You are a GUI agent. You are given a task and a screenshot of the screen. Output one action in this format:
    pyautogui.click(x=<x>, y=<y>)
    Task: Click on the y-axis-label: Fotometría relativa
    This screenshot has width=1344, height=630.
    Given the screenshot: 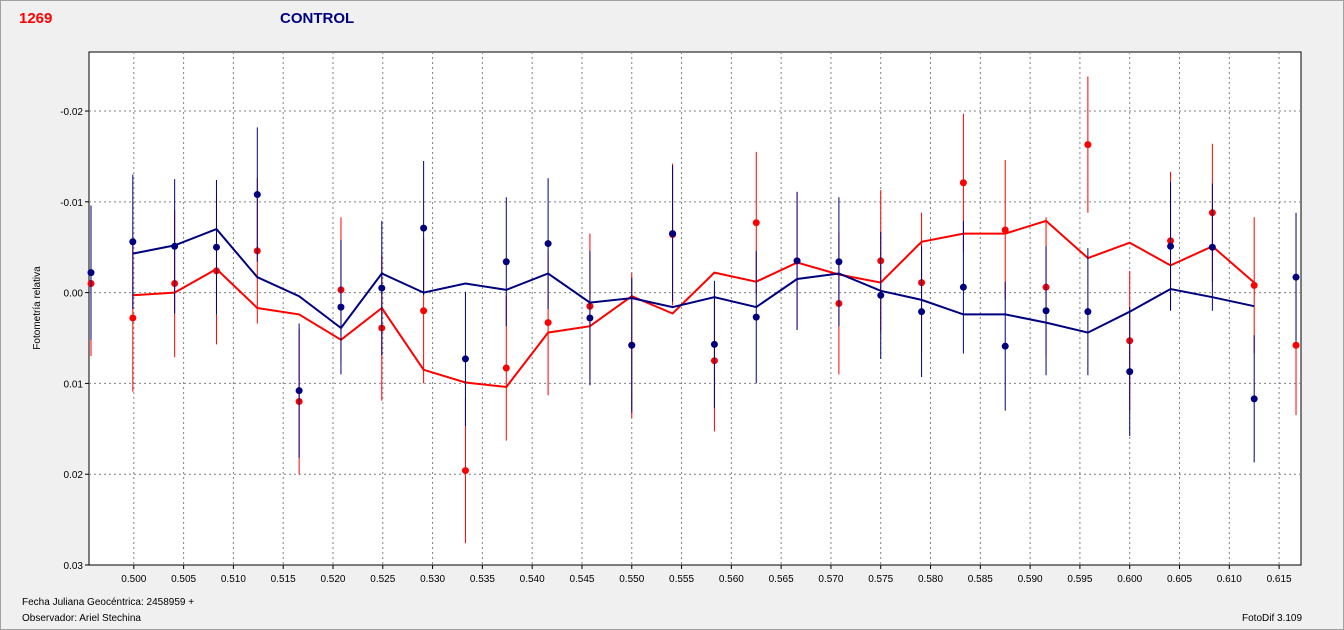 What is the action you would take?
    pyautogui.click(x=37, y=308)
    